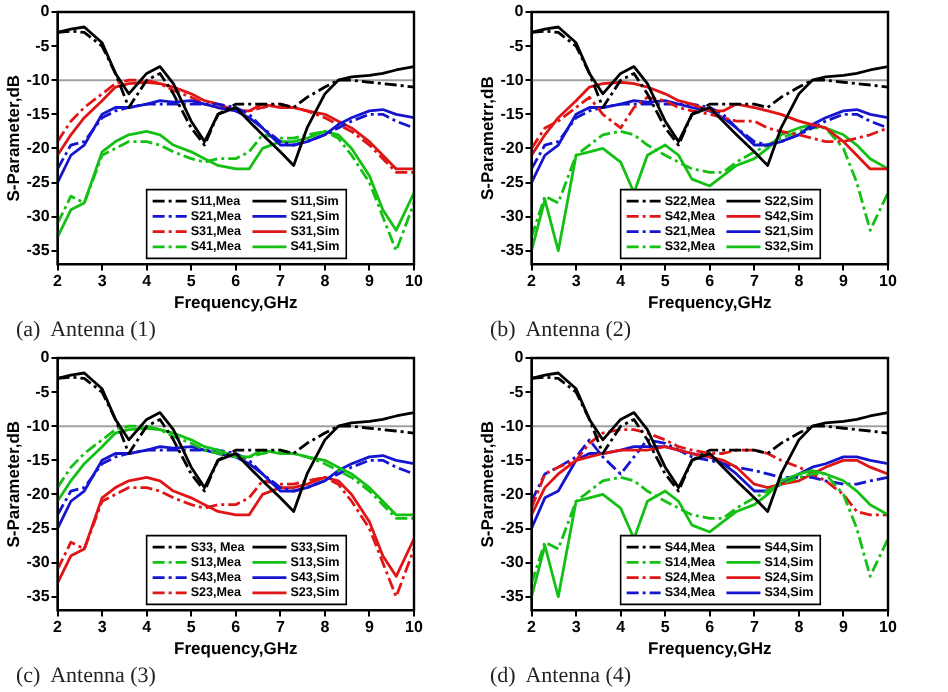 This screenshot has width=948, height=692. What do you see at coordinates (561, 677) in the screenshot?
I see `text: (d) Antenna (4)` at bounding box center [561, 677].